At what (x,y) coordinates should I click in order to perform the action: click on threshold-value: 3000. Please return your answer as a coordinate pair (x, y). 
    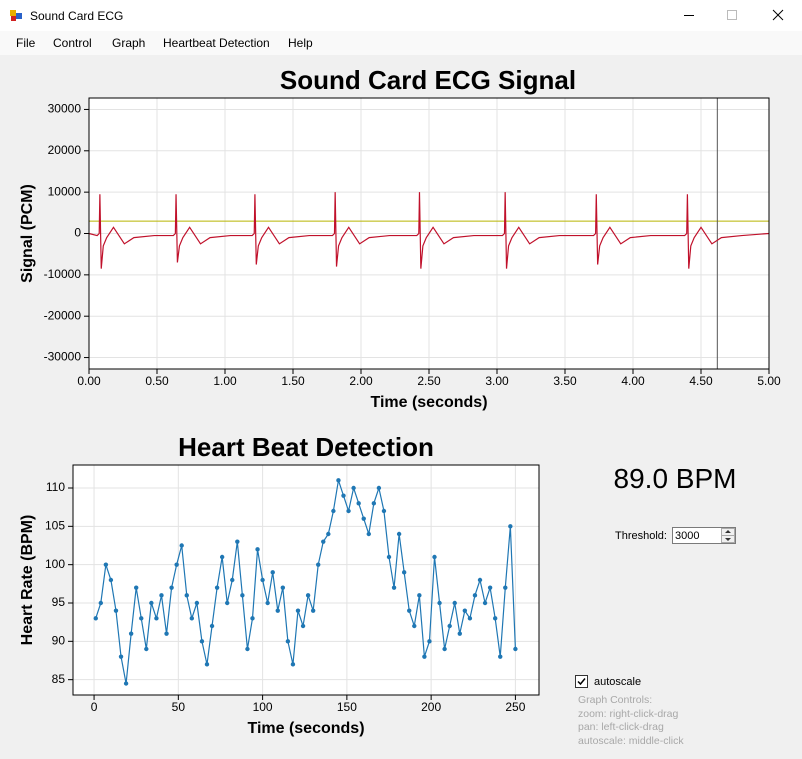
    Looking at the image, I should click on (687, 536).